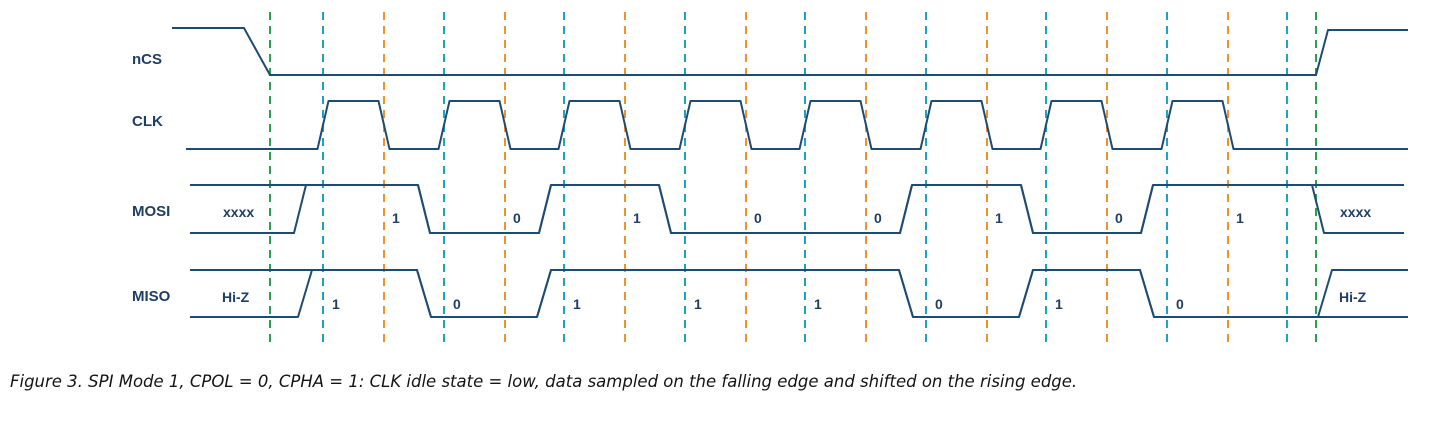 This screenshot has height=421, width=1450. I want to click on mosi-label: MOSI, so click(151, 211).